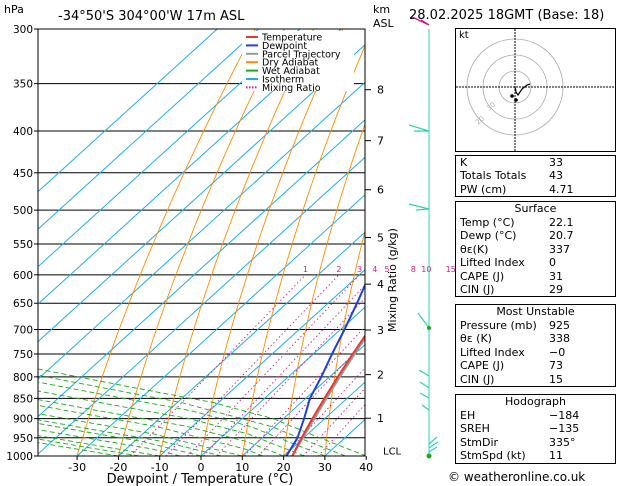 This screenshot has height=486, width=629. Describe the element at coordinates (23, 304) in the screenshot. I see `pressure-tick-label: 650` at that location.